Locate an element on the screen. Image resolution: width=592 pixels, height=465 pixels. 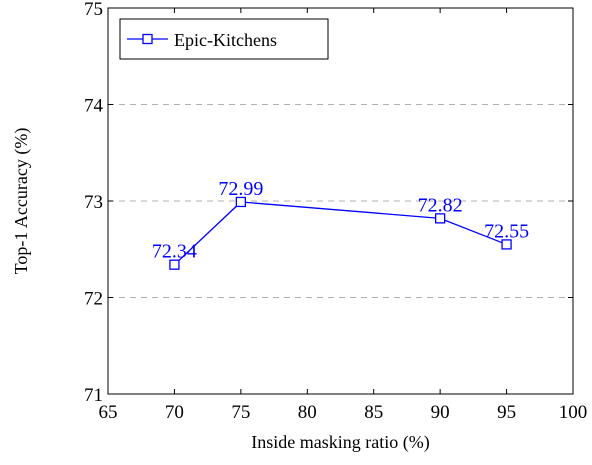
y-tick-label-75: 75 is located at coordinates (93, 10).